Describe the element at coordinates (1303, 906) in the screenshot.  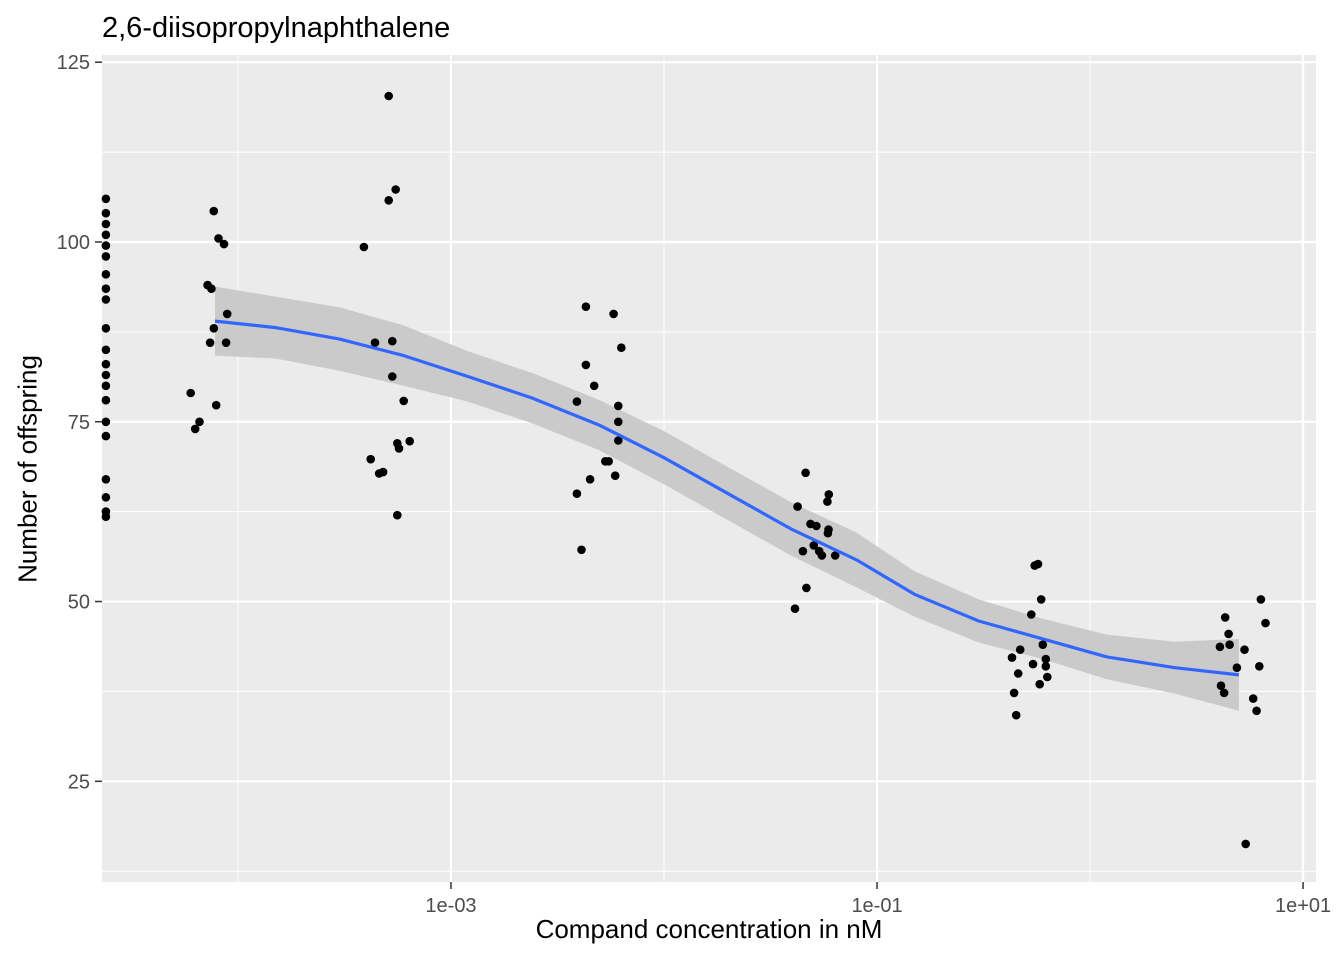
I see `x-tick-label: 1e+01` at that location.